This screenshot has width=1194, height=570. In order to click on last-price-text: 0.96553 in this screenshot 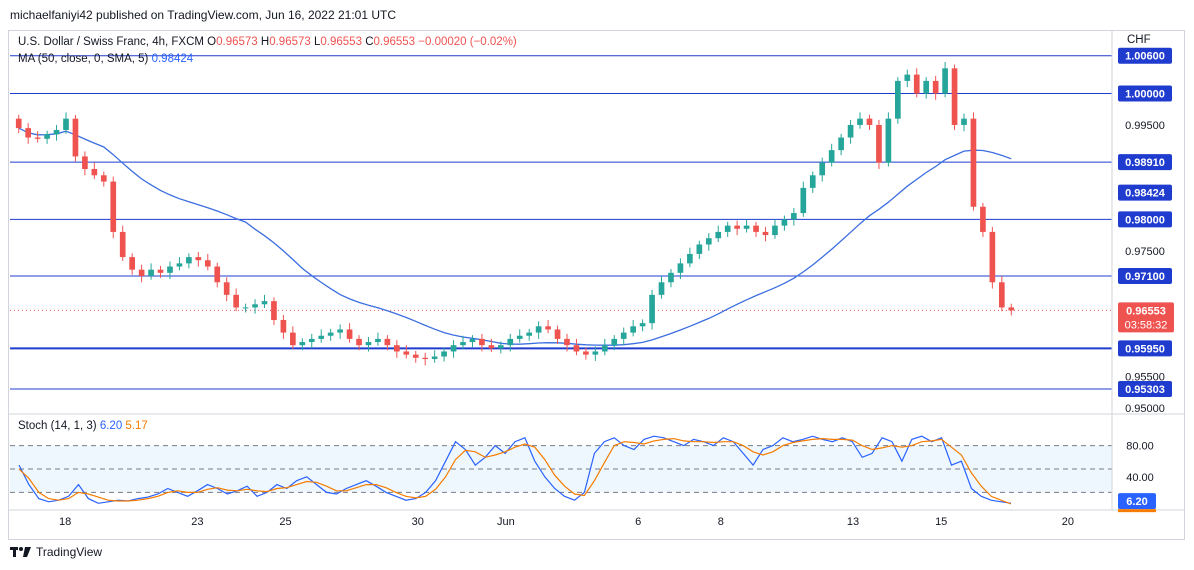, I will do `click(1146, 311)`.